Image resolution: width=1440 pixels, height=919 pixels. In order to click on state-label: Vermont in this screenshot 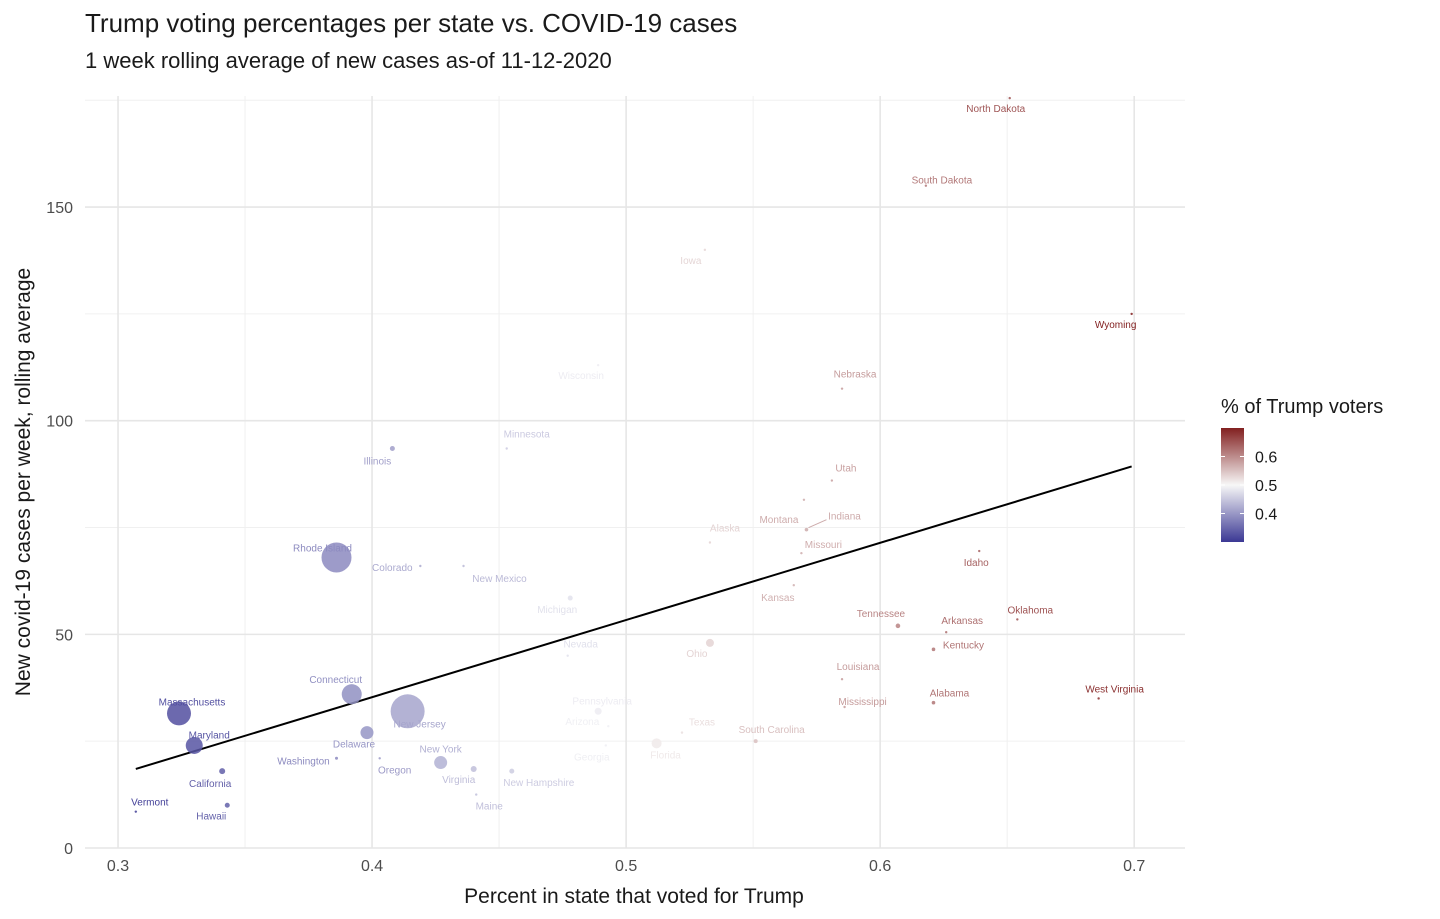, I will do `click(149, 803)`.